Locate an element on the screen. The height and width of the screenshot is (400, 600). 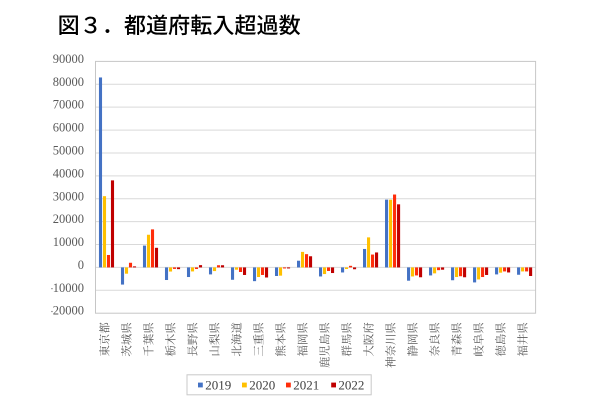
svg-text: 90000 is located at coordinates (68, 59).